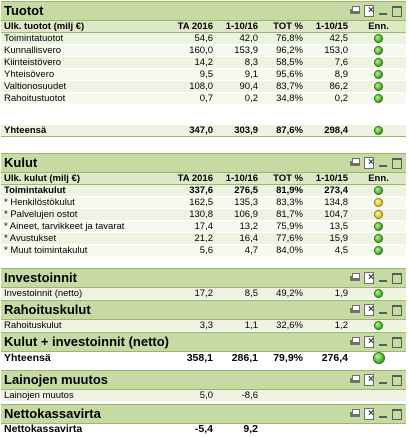 The width and height of the screenshot is (409, 437). Describe the element at coordinates (328, 38) in the screenshot. I see `row-prev: 42,5` at that location.